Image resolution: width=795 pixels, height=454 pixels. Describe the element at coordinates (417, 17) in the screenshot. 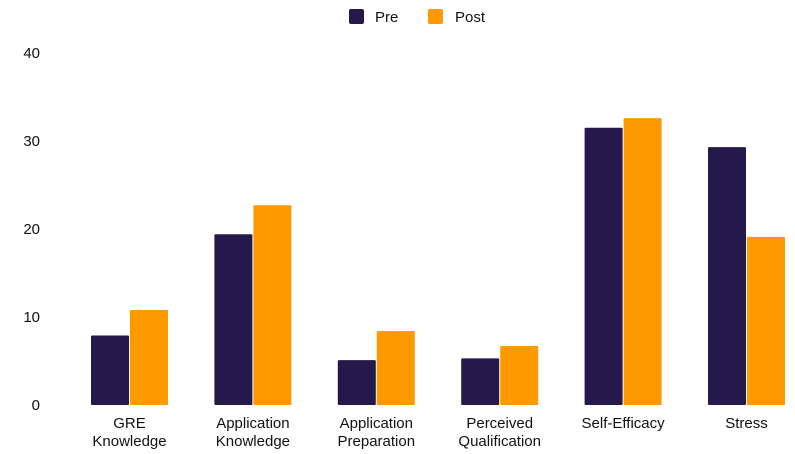

I see `legend: Pre Post` at that location.